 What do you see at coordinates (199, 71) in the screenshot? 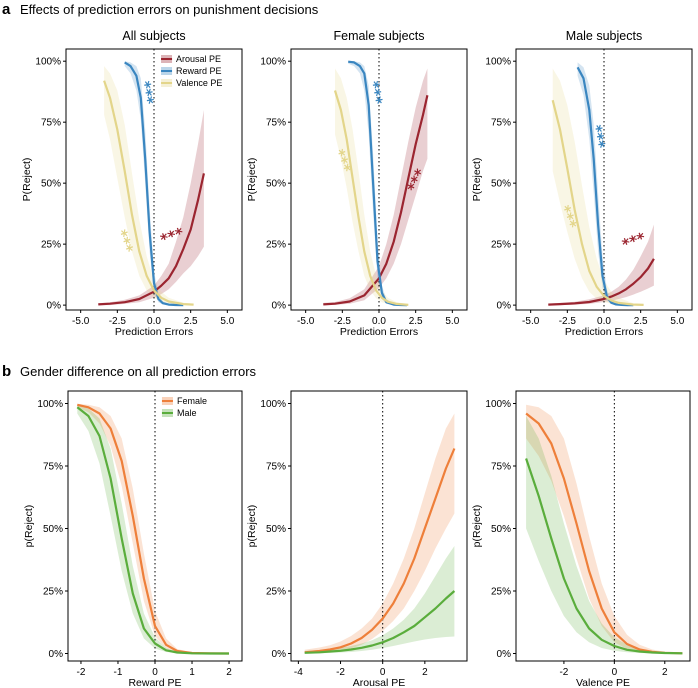
I see `legend-label: Reward PE` at bounding box center [199, 71].